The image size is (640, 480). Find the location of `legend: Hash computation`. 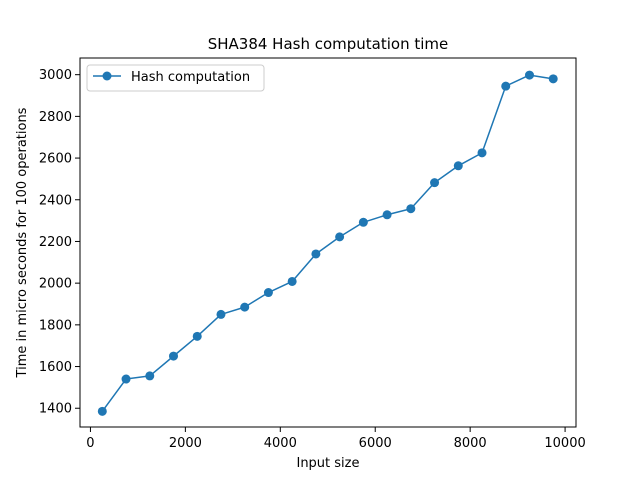

legend: Hash computation is located at coordinates (175, 78).